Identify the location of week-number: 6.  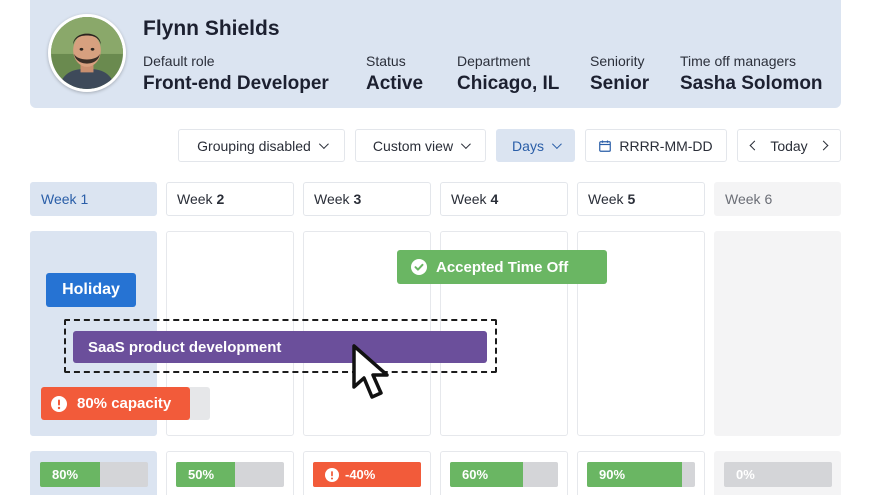
(768, 199).